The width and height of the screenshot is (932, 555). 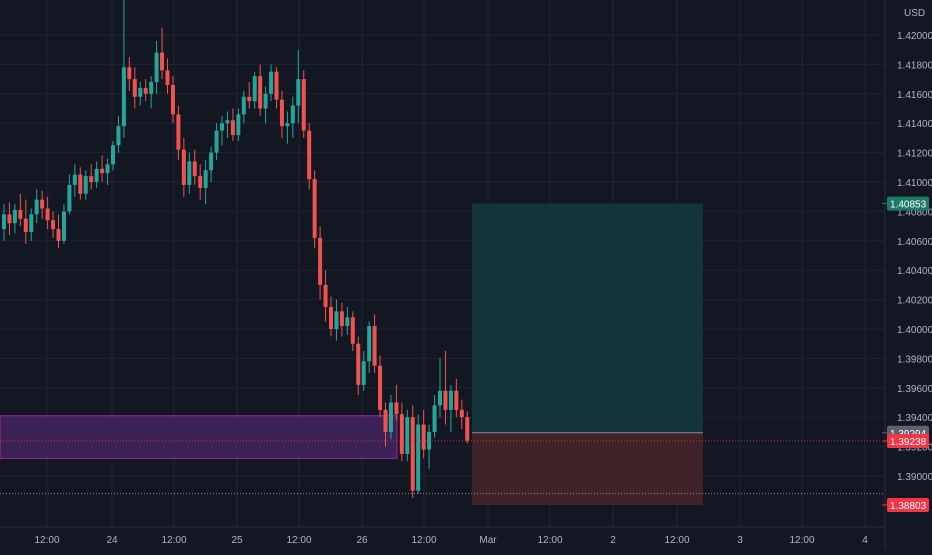 I want to click on y-tick-label: 1.39600, so click(x=914, y=389).